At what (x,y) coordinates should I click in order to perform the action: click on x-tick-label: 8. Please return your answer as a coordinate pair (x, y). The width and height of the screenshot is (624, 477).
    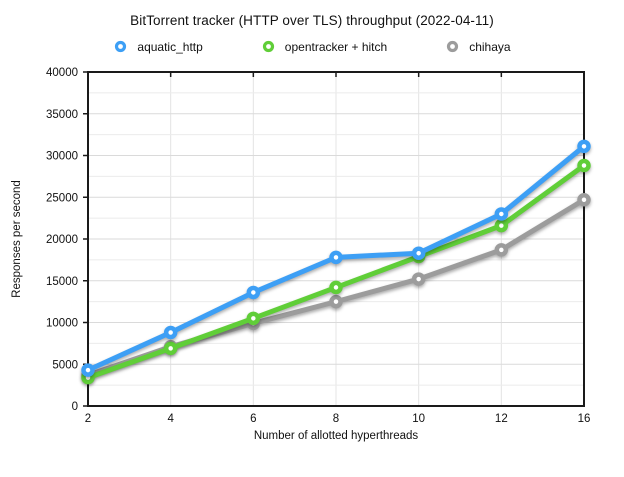
    Looking at the image, I should click on (336, 419).